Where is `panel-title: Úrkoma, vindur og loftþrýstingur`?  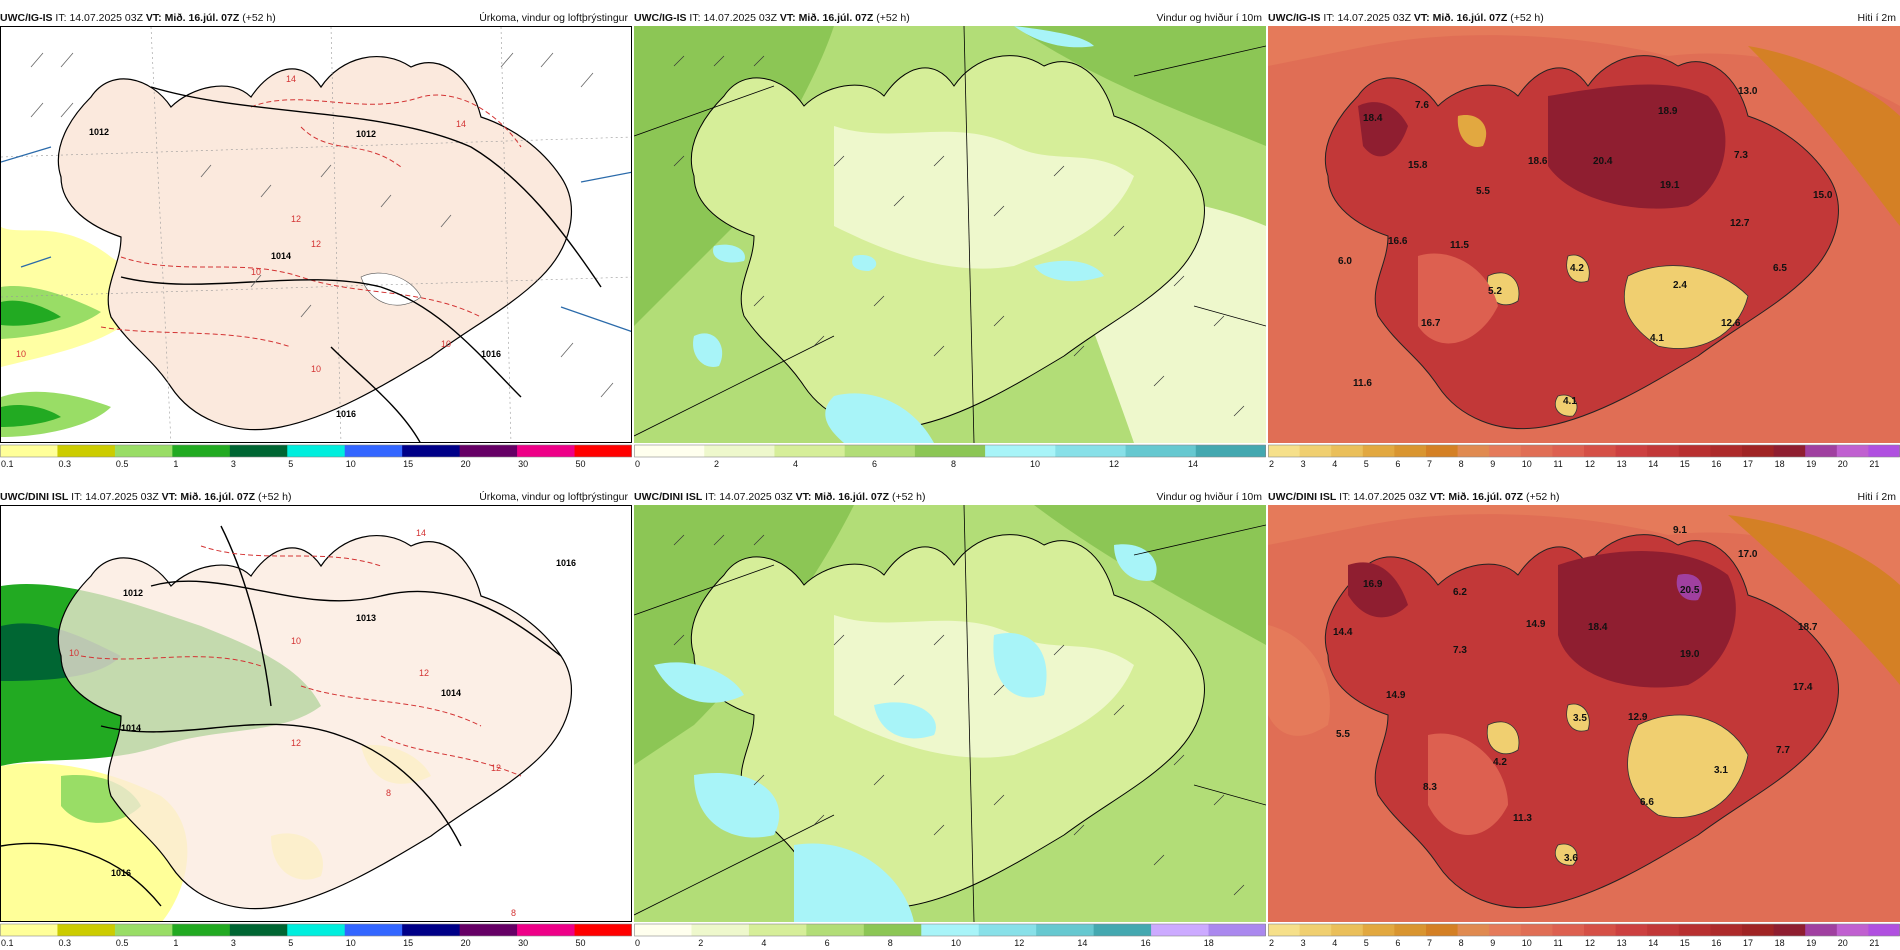 panel-title: Úrkoma, vindur og loftþrýstingur is located at coordinates (553, 497).